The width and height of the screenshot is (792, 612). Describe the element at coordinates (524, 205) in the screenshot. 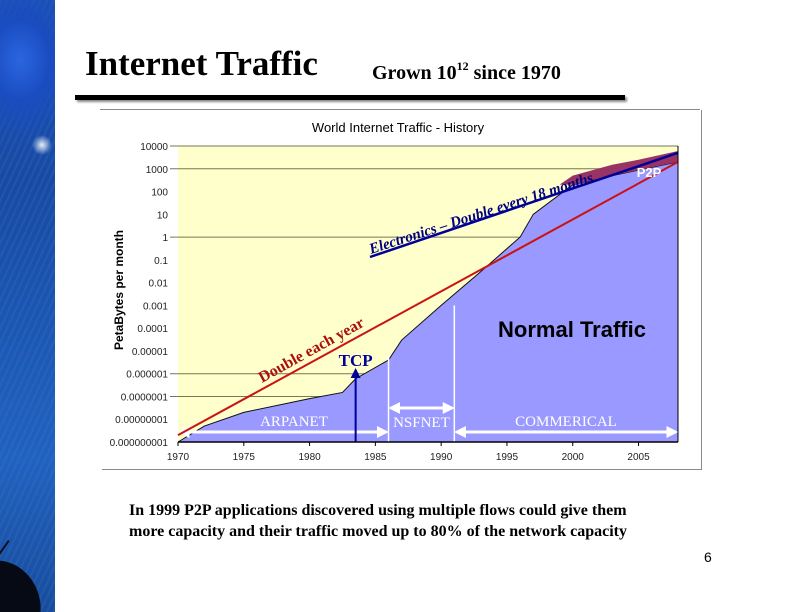

I see `electronics-line` at that location.